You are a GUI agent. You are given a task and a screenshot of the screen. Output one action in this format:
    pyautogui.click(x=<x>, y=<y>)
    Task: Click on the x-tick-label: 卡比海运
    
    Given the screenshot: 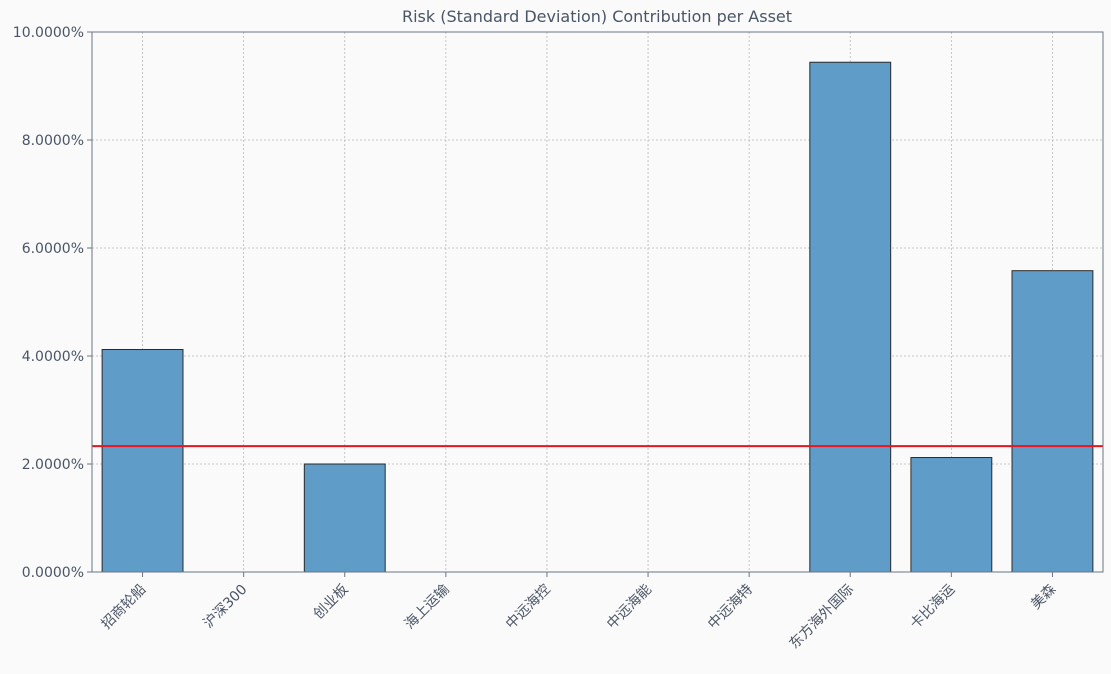 What is the action you would take?
    pyautogui.click(x=932, y=607)
    